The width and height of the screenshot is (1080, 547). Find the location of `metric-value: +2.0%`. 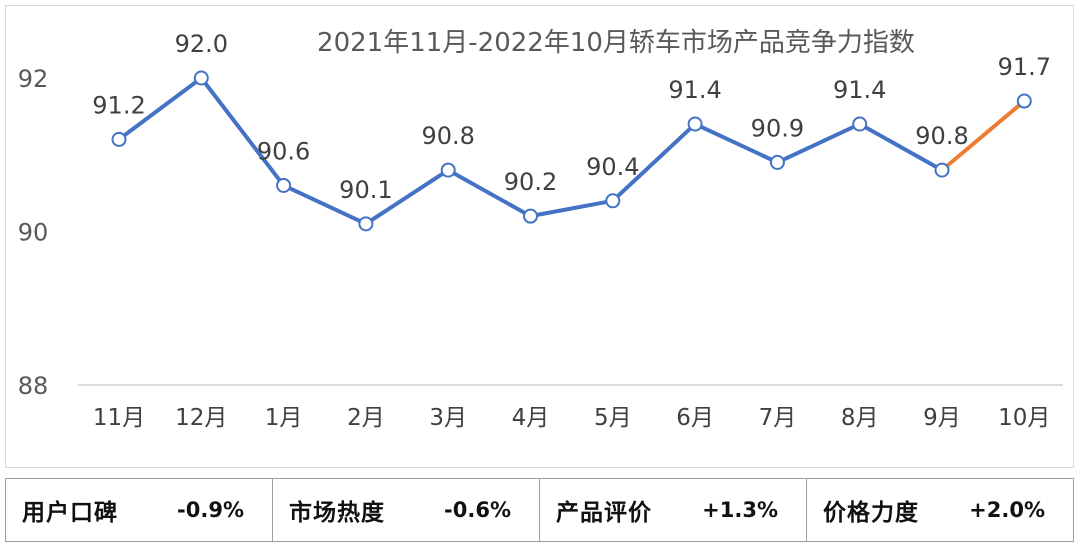

metric-value: +2.0% is located at coordinates (1007, 510).